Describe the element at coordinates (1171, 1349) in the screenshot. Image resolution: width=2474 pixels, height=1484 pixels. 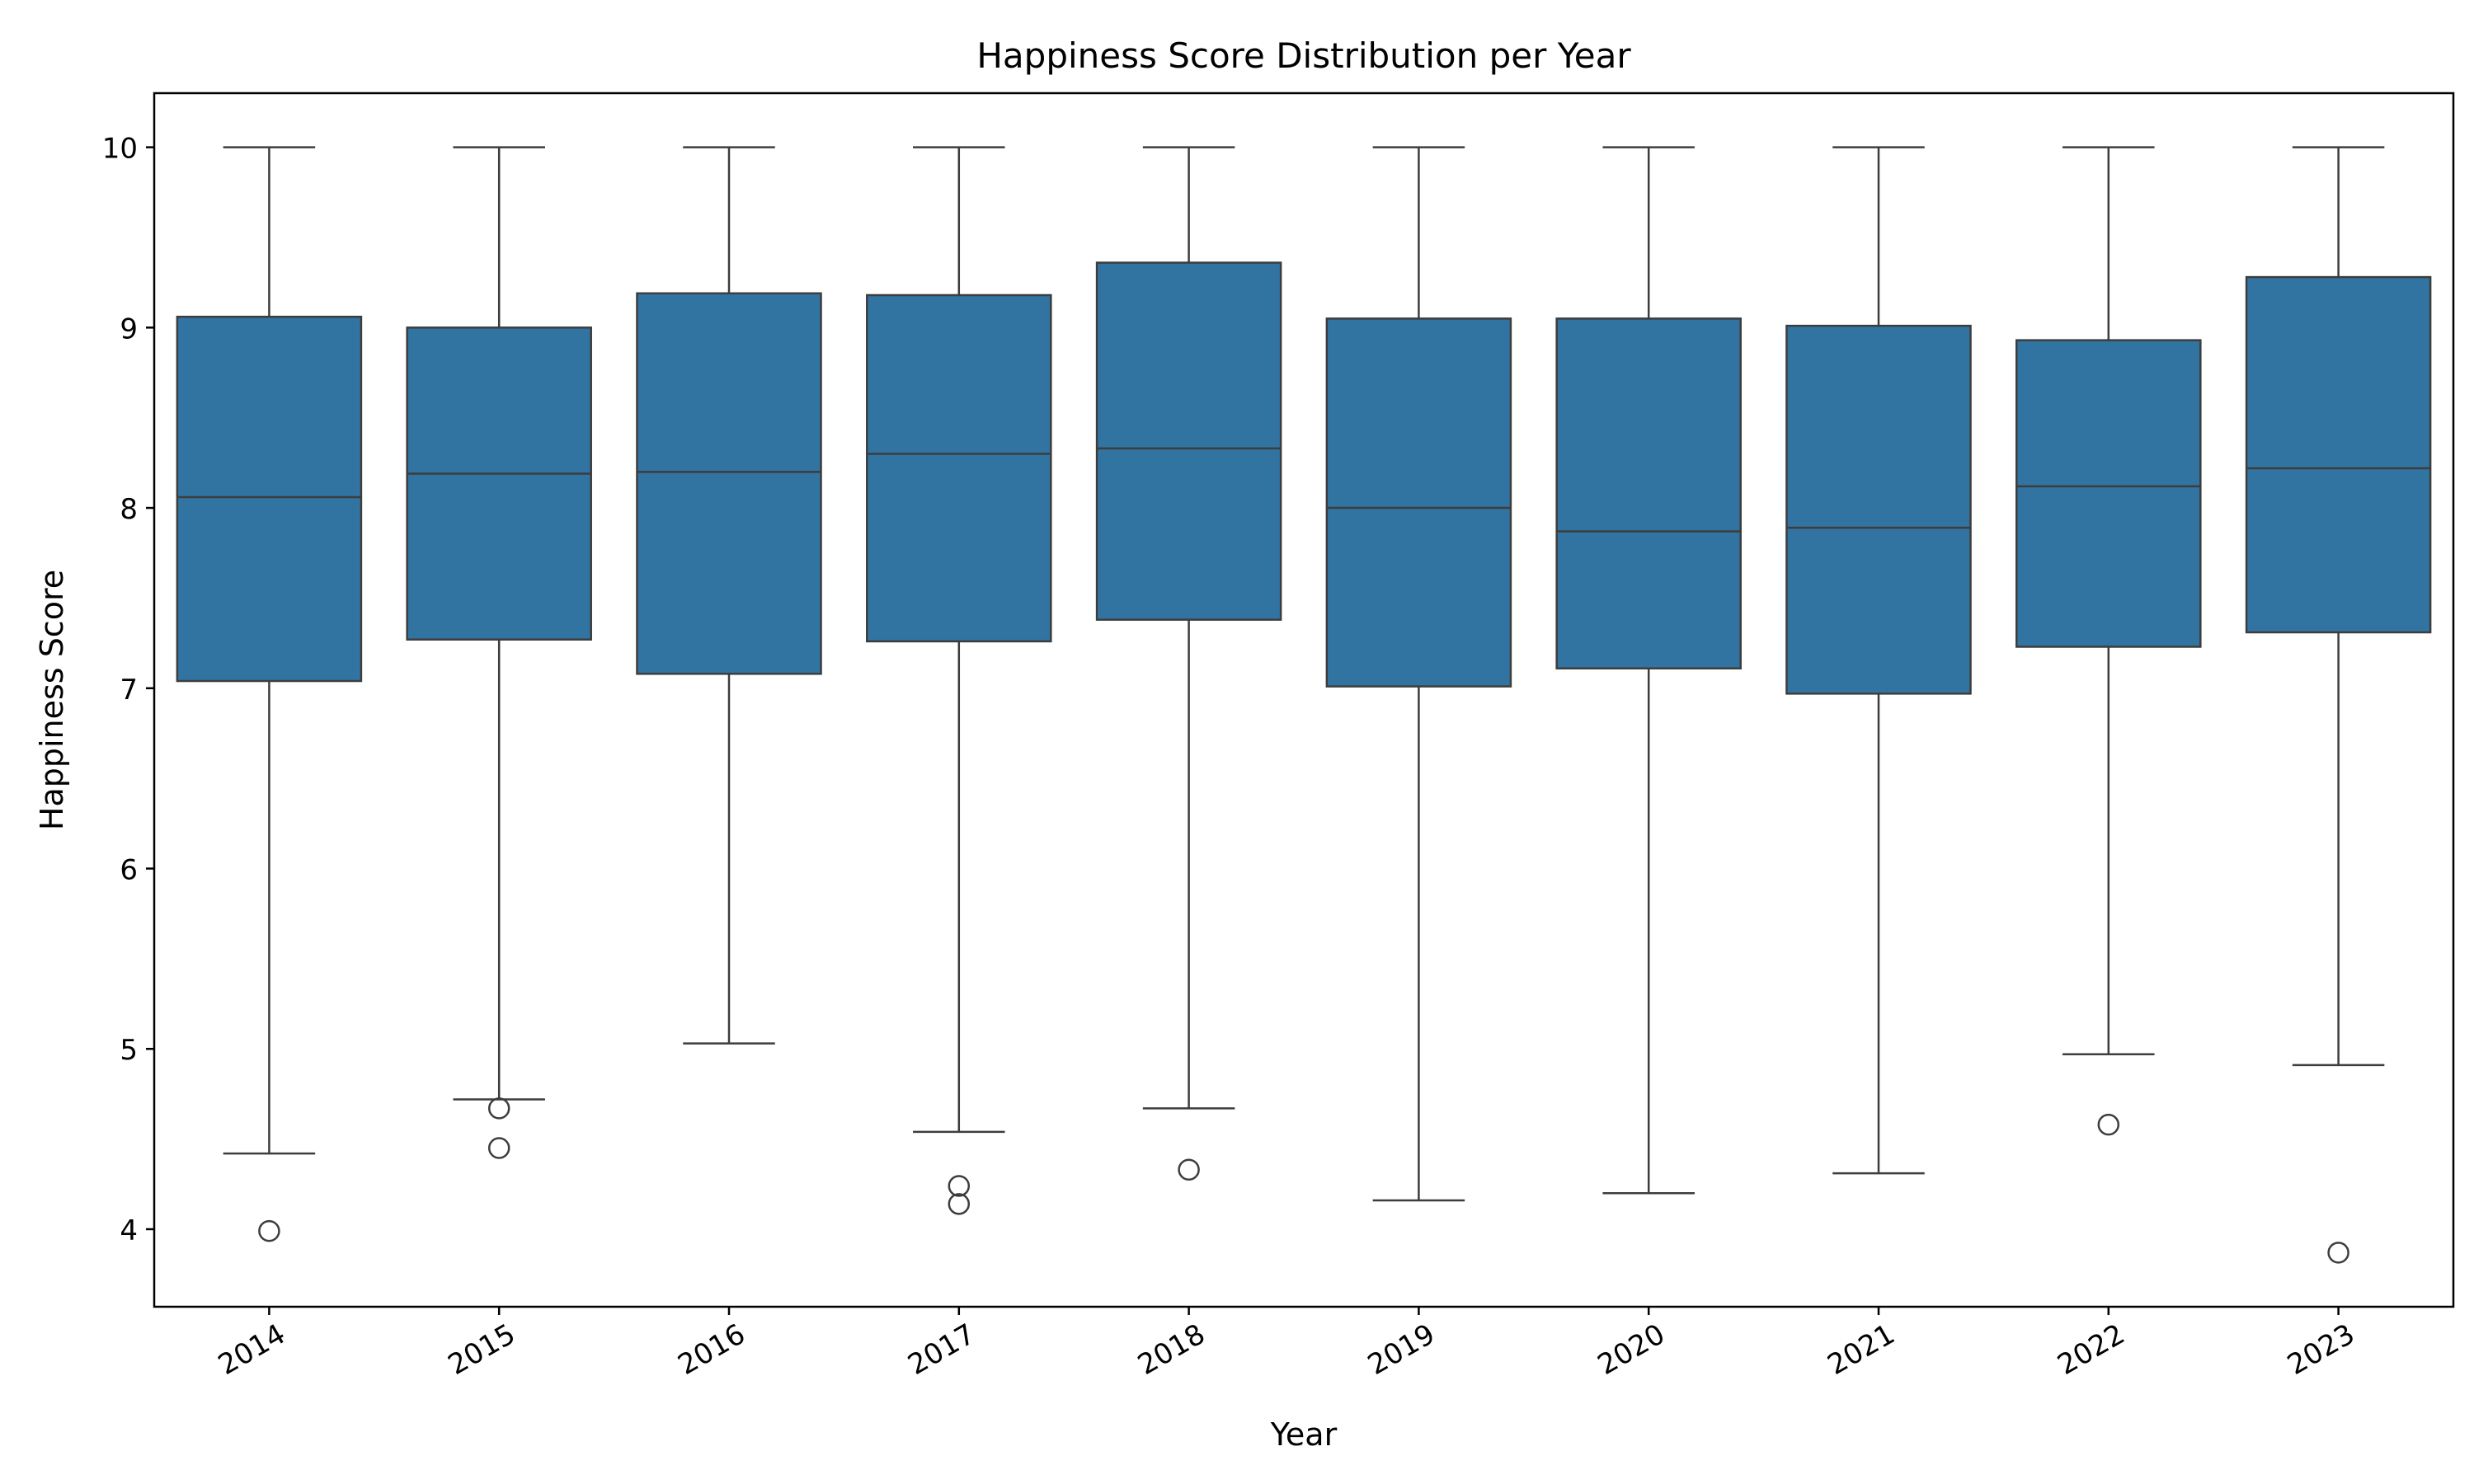
I see `x-tick-label: 2018` at that location.